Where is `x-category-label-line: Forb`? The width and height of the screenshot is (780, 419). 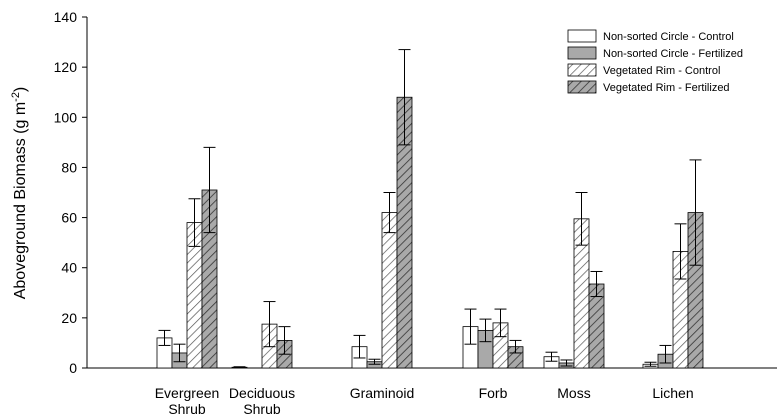
x-category-label-line: Forb is located at coordinates (493, 393).